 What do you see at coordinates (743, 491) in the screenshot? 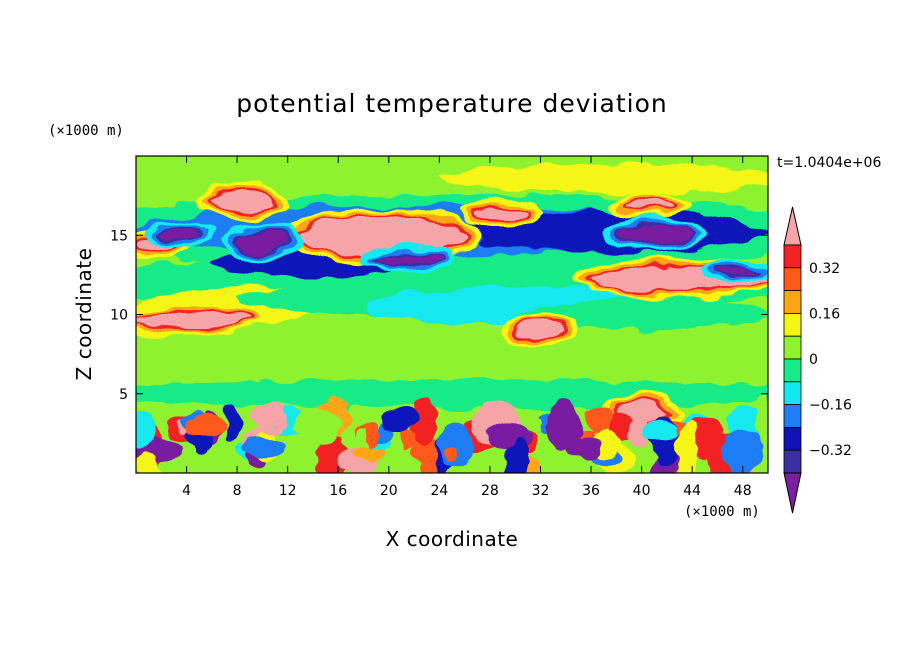
I see `x-tick-label: 48` at bounding box center [743, 491].